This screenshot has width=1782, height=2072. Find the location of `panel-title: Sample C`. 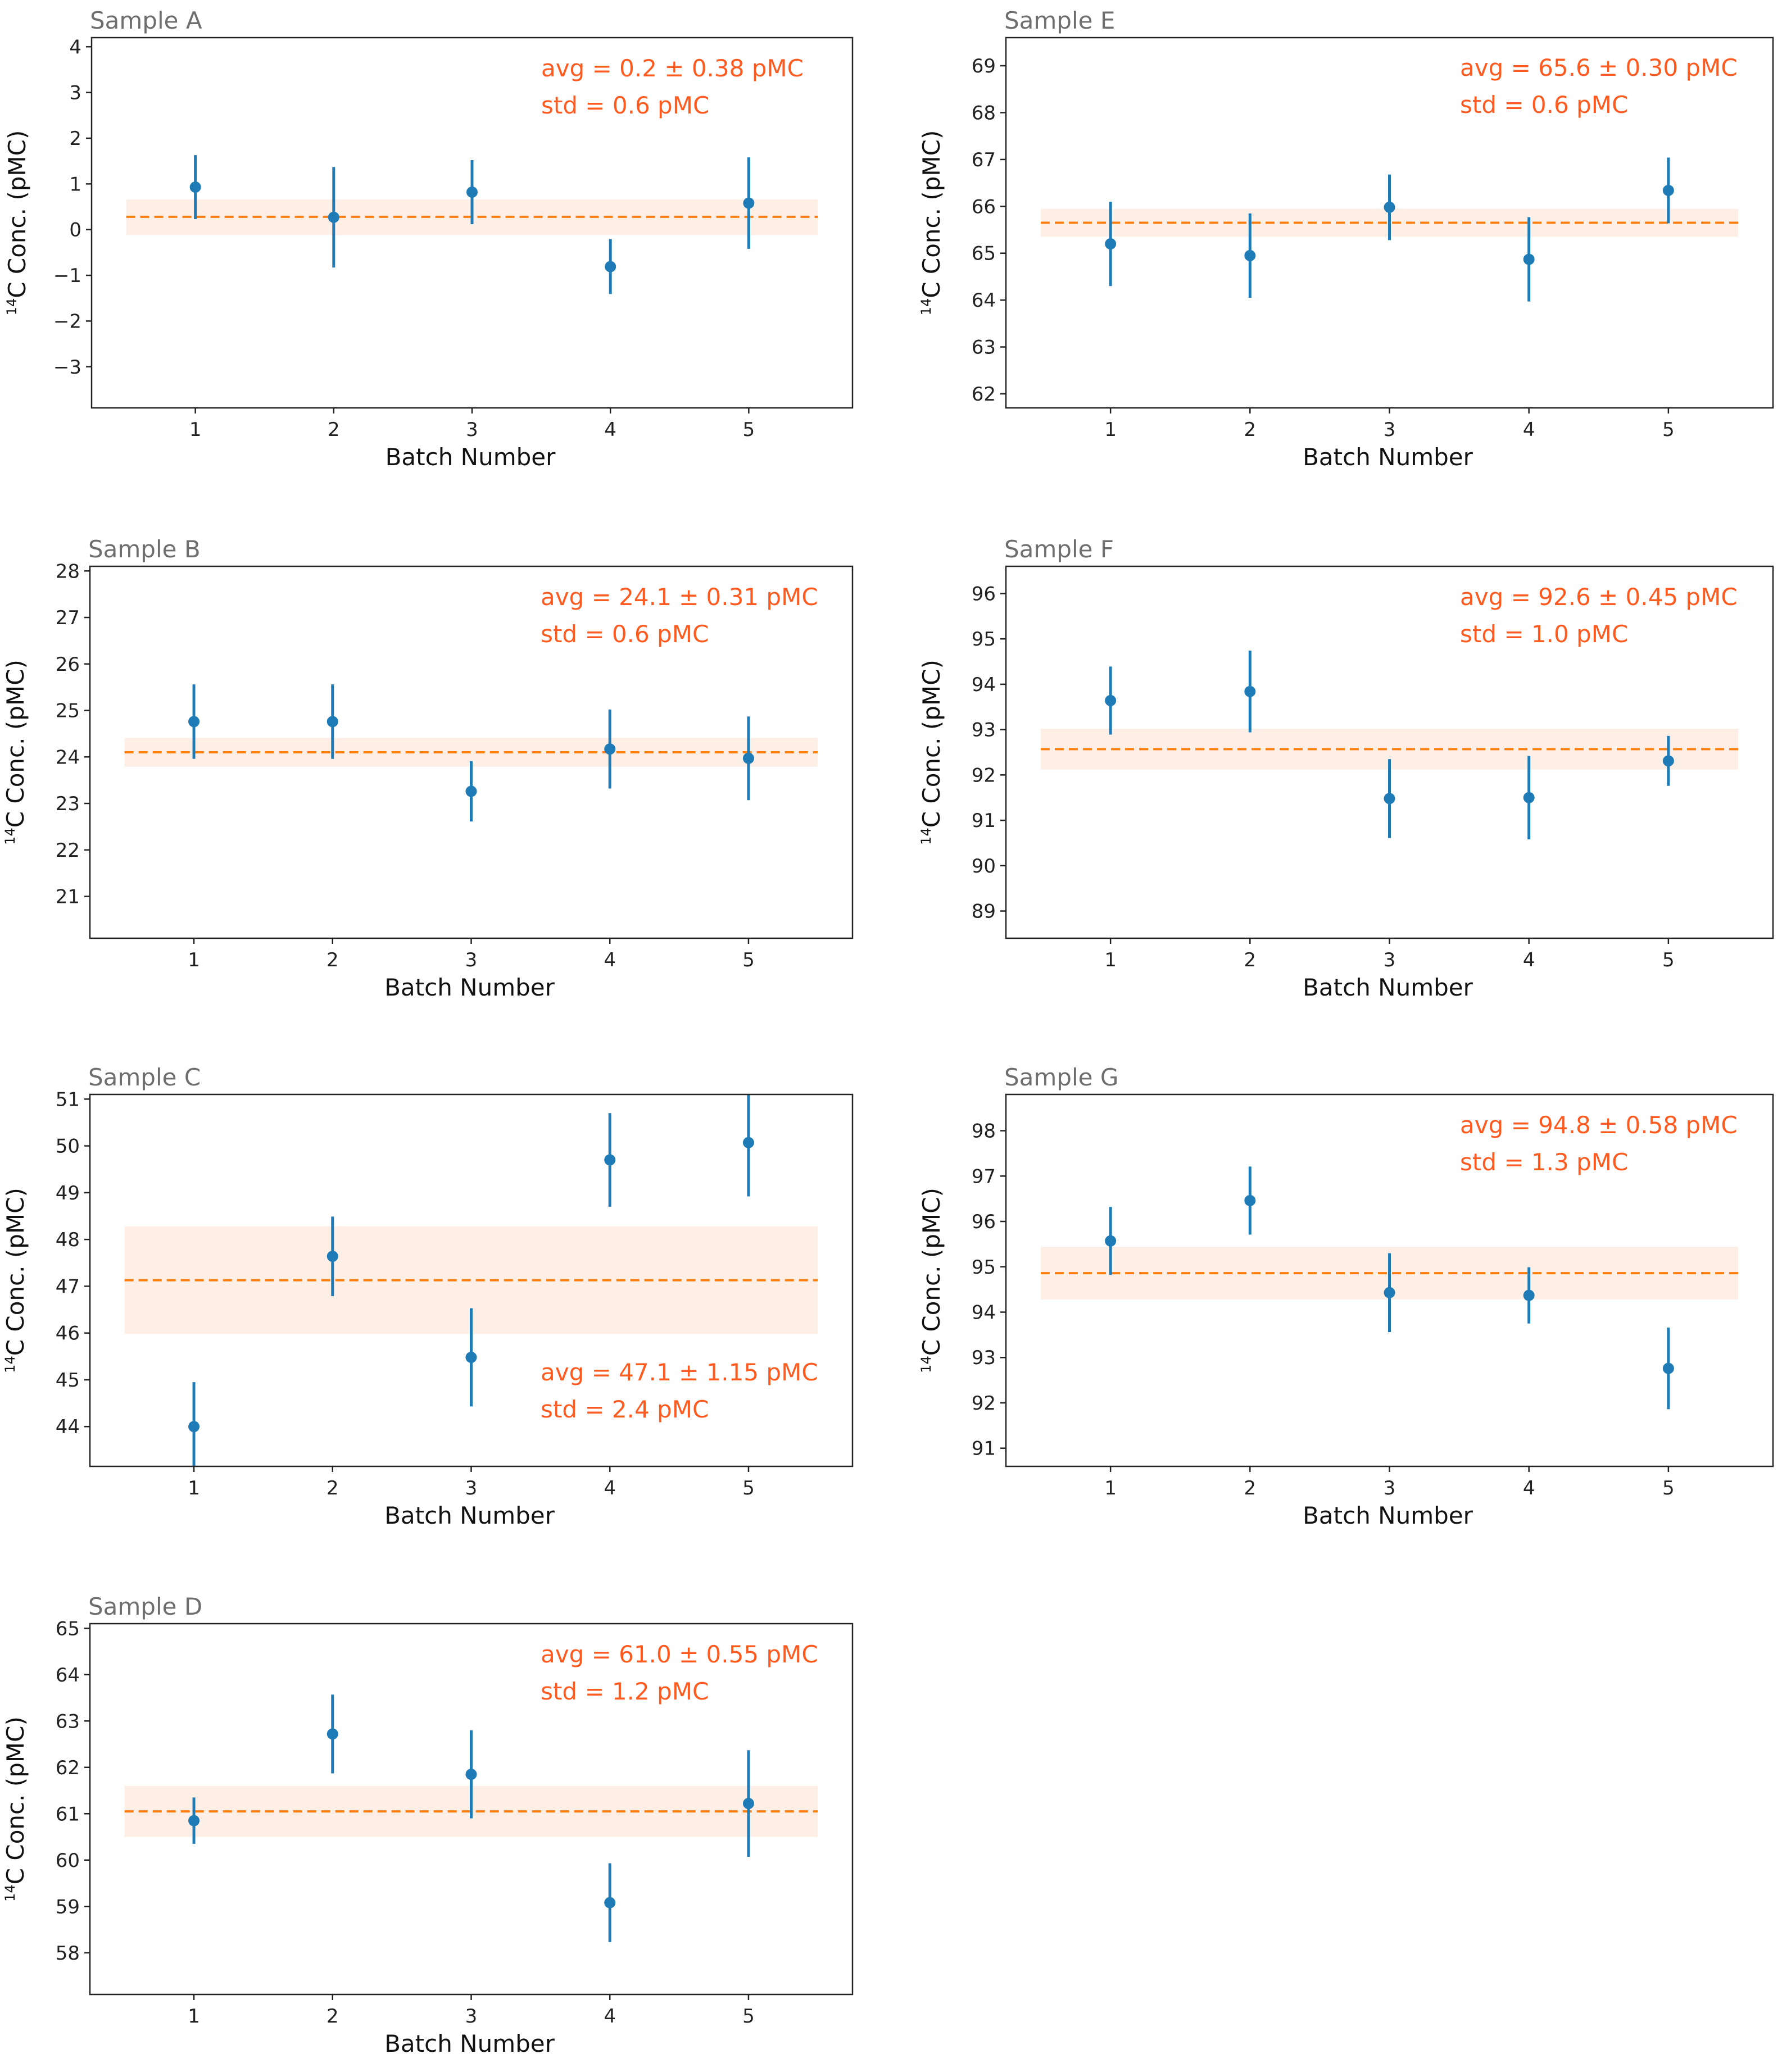

panel-title: Sample C is located at coordinates (144, 1077).